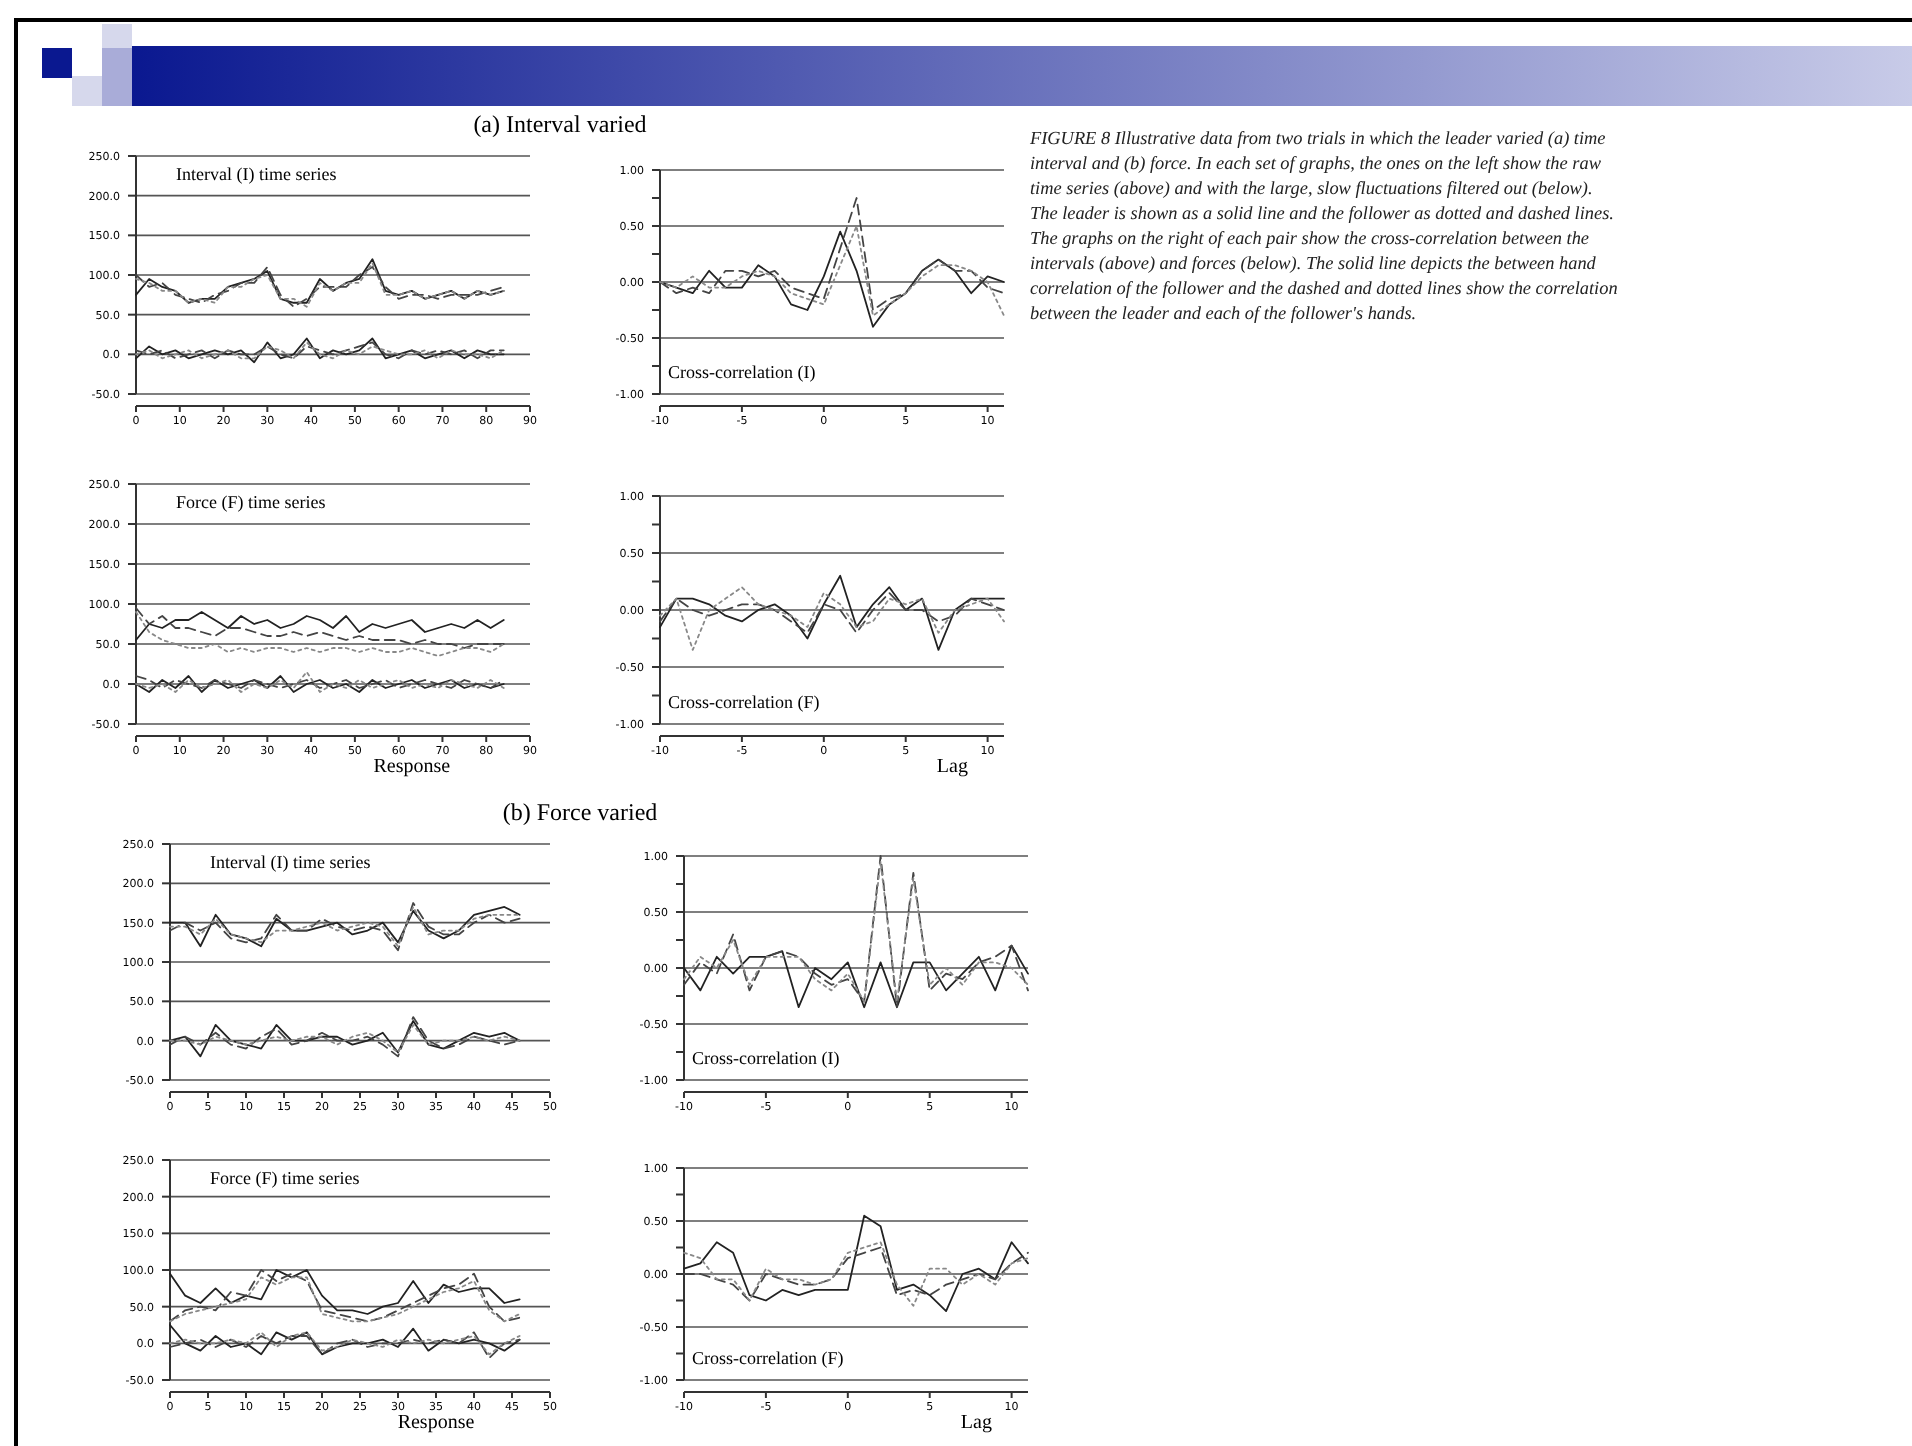  Describe the element at coordinates (580, 812) in the screenshot. I see `chart-title: (b) Force varied` at that location.